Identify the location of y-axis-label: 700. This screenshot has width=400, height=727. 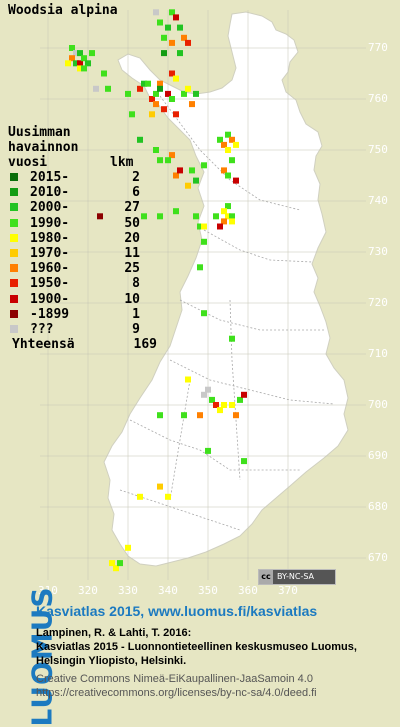
(378, 404).